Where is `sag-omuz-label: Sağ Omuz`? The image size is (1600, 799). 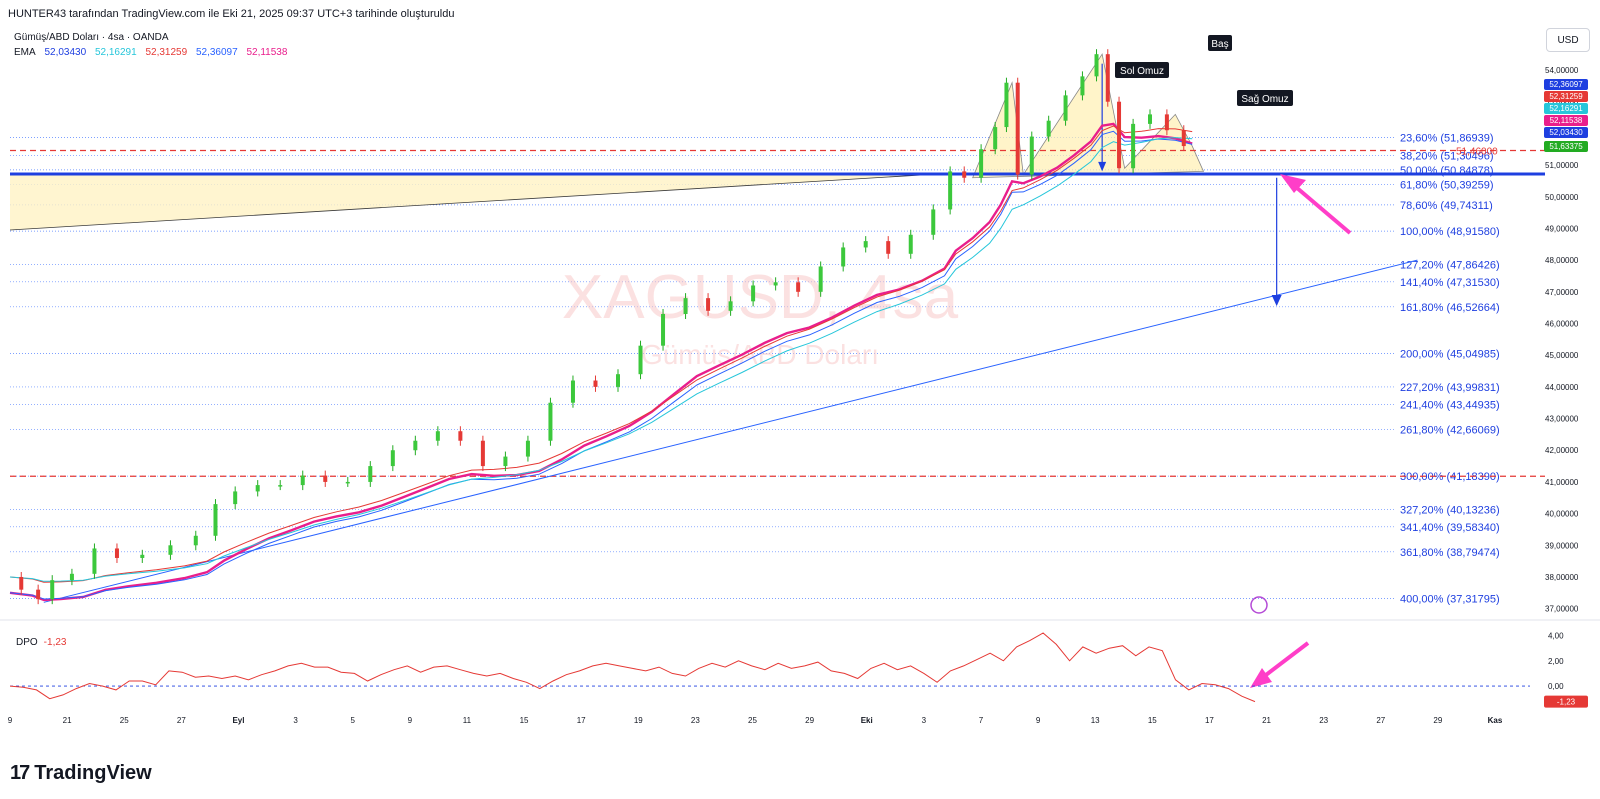 sag-omuz-label: Sağ Omuz is located at coordinates (1264, 99).